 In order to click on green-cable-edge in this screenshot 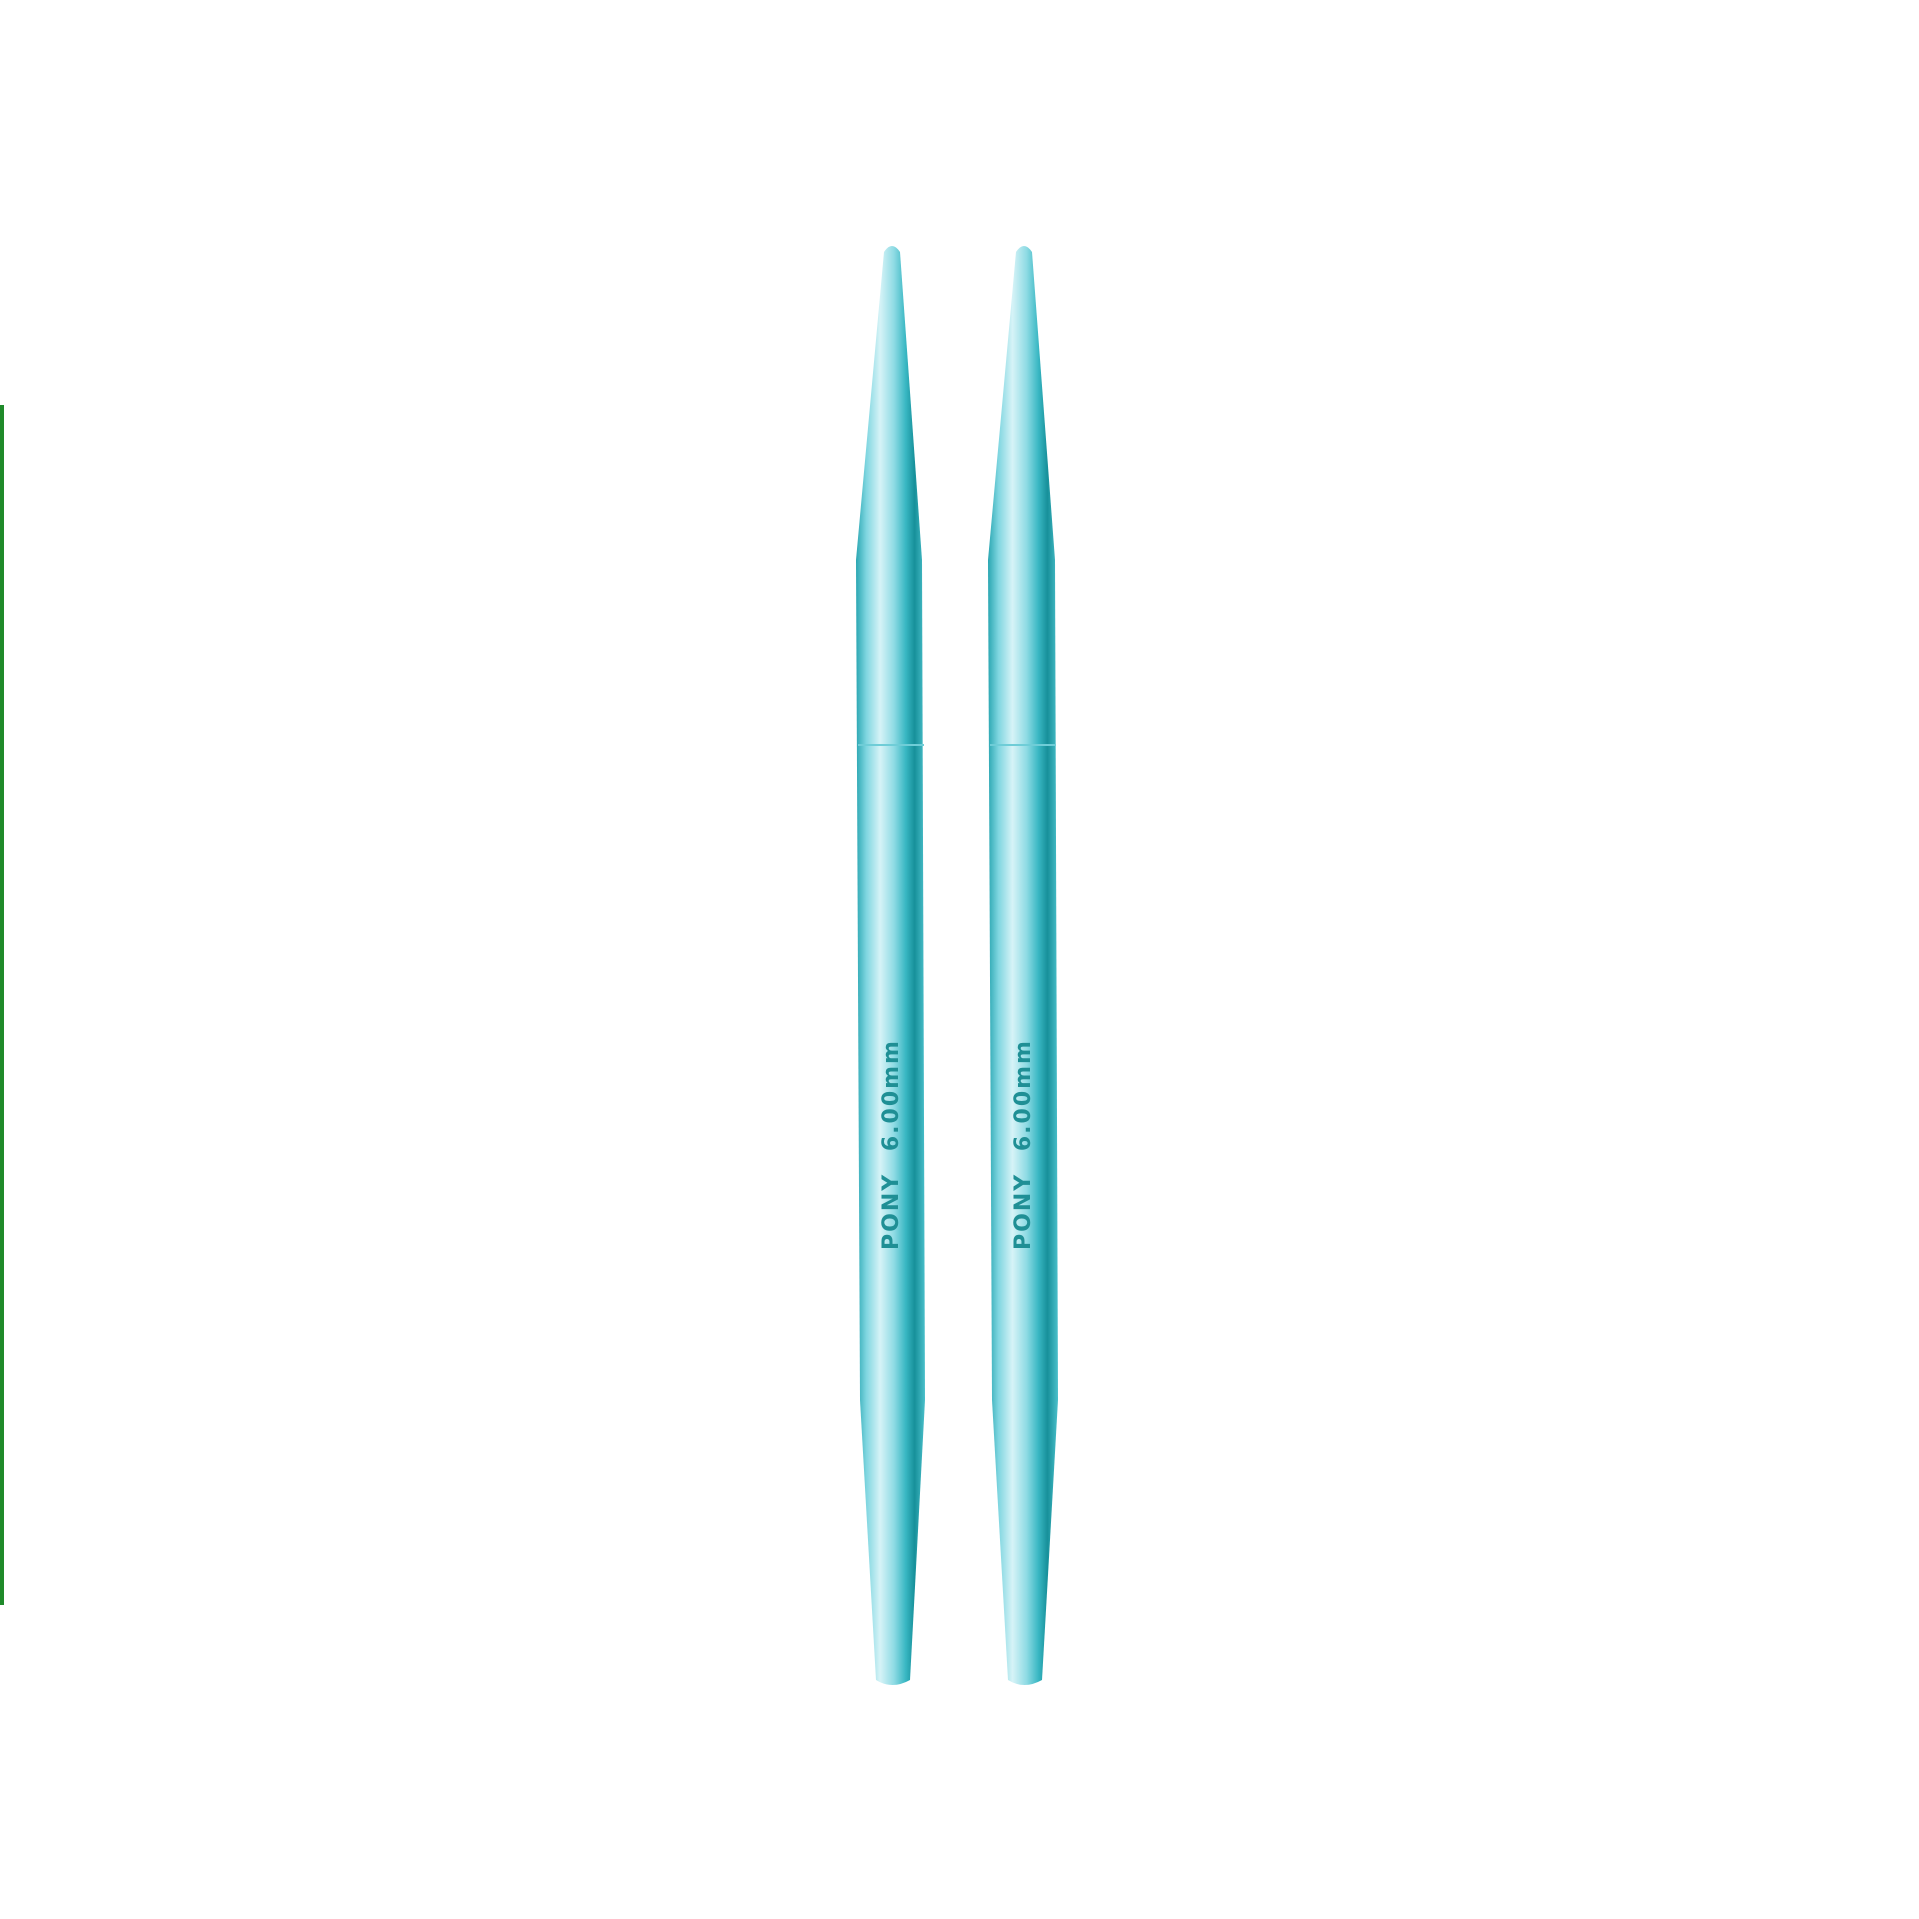, I will do `click(2, 1005)`.